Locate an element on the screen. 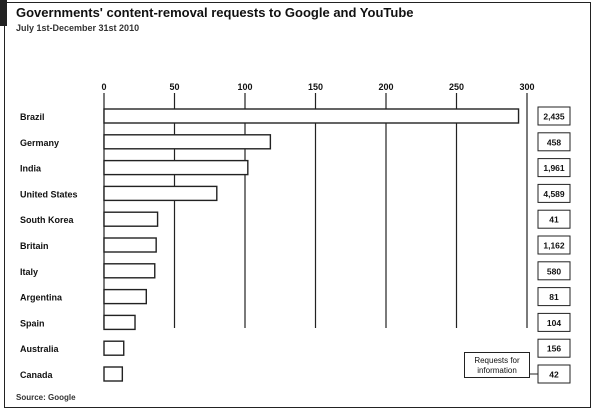 This screenshot has width=595, height=412. legend-requests-for-information: Requests for information is located at coordinates (497, 365).